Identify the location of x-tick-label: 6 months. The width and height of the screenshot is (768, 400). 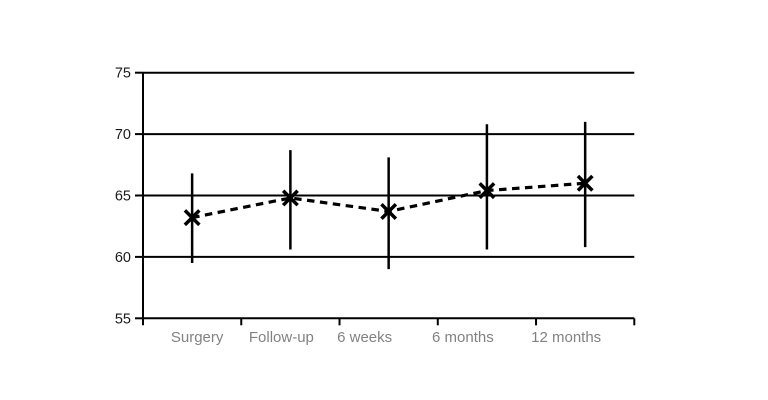
(463, 337).